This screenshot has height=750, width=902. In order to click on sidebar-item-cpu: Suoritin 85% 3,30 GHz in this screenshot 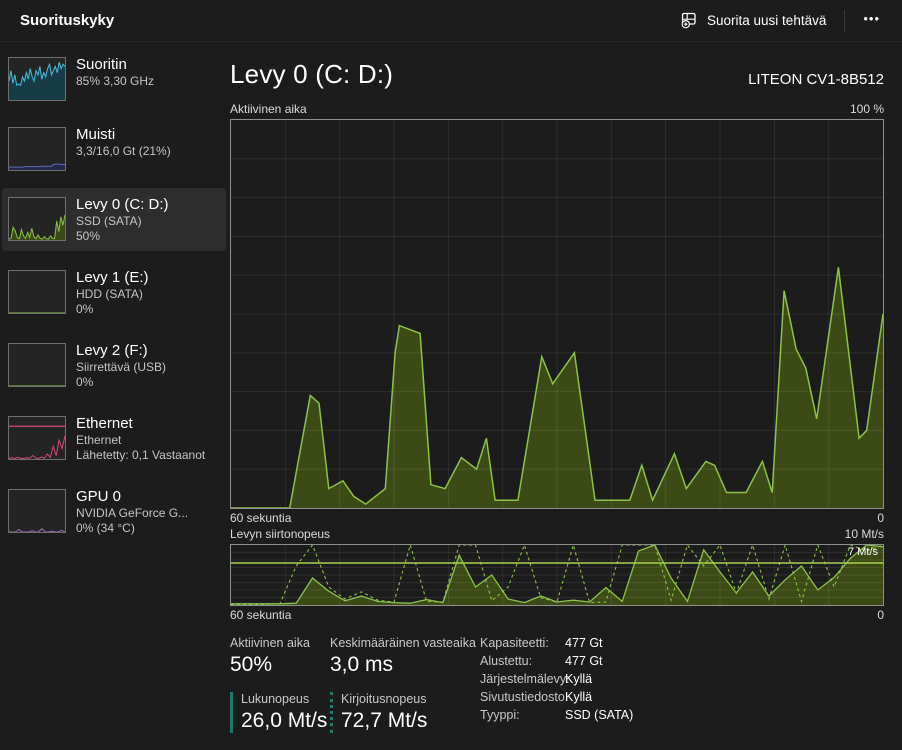, I will do `click(114, 78)`.